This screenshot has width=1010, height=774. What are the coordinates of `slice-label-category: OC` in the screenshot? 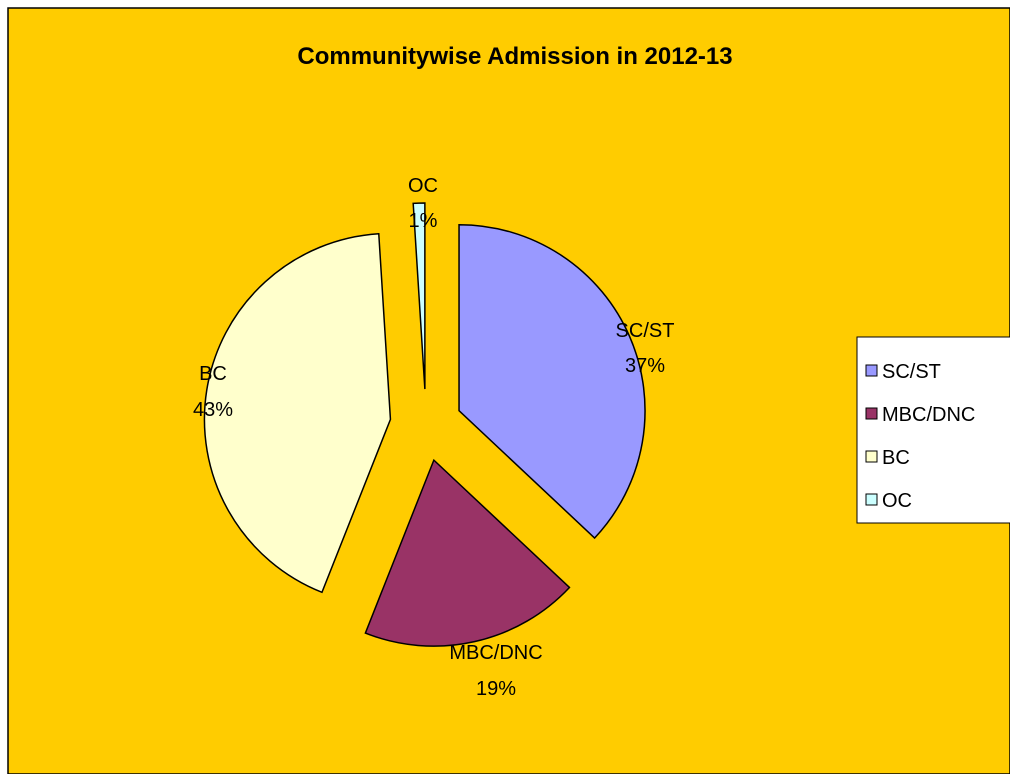 It's located at (423, 186).